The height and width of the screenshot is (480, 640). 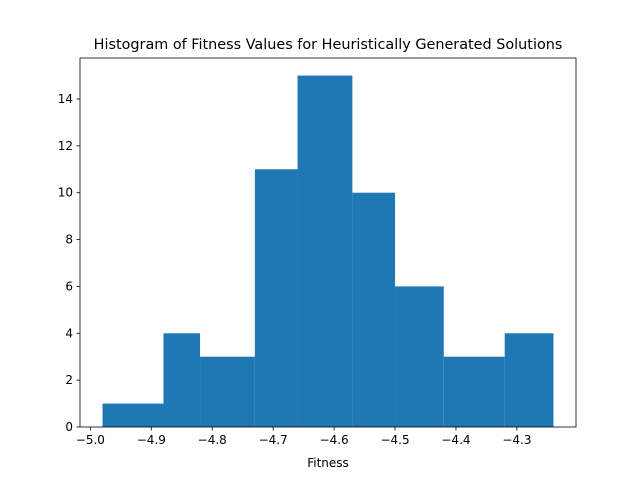 What do you see at coordinates (303, 437) in the screenshot?
I see `x-axis-ticks: −5.0 −4.9 −4.8 −4.7 −4.6 −4.5 −4.4 −4.3` at bounding box center [303, 437].